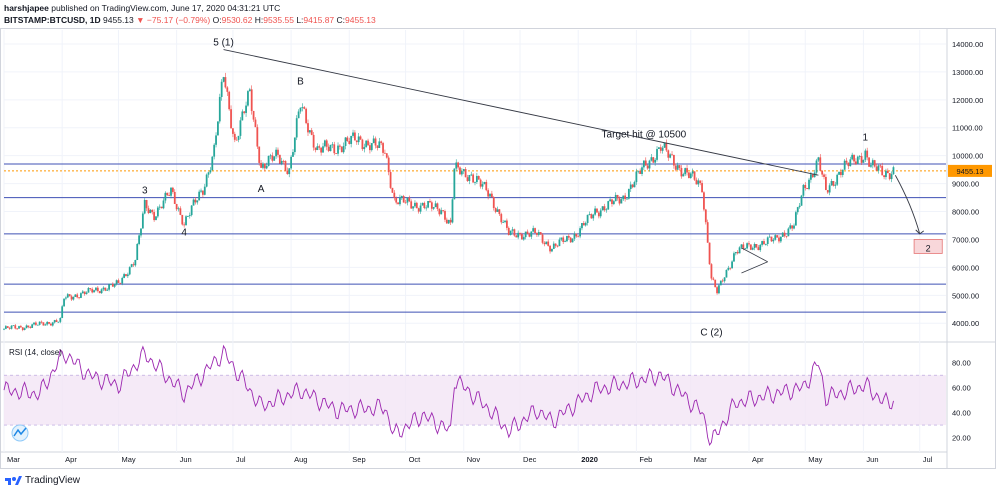 Image resolution: width=1000 pixels, height=493 pixels. What do you see at coordinates (758, 459) in the screenshot?
I see `time-tick-label: Apr` at bounding box center [758, 459].